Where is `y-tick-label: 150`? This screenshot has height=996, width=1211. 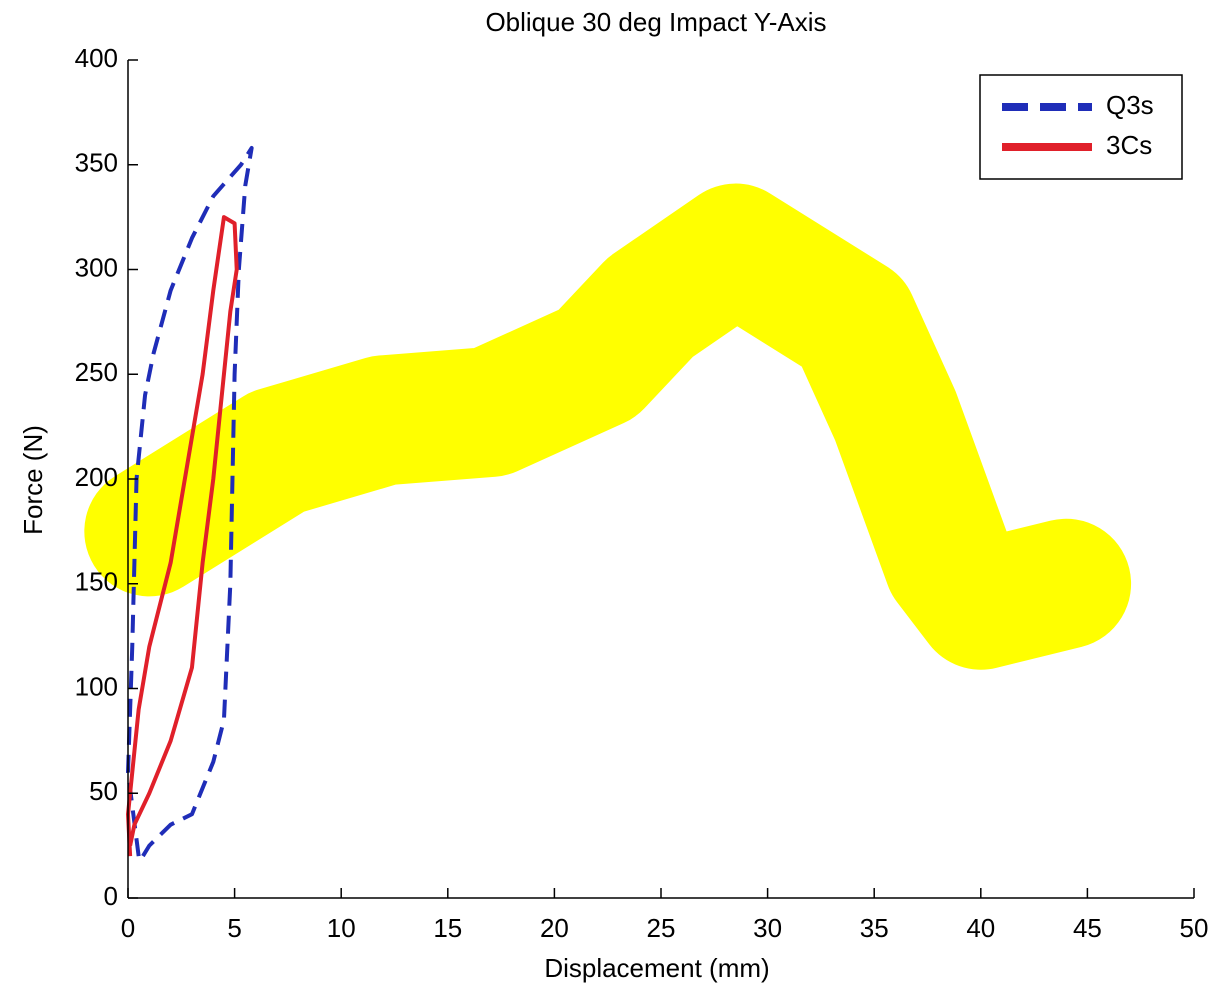 y-tick-label: 150 is located at coordinates (96, 582).